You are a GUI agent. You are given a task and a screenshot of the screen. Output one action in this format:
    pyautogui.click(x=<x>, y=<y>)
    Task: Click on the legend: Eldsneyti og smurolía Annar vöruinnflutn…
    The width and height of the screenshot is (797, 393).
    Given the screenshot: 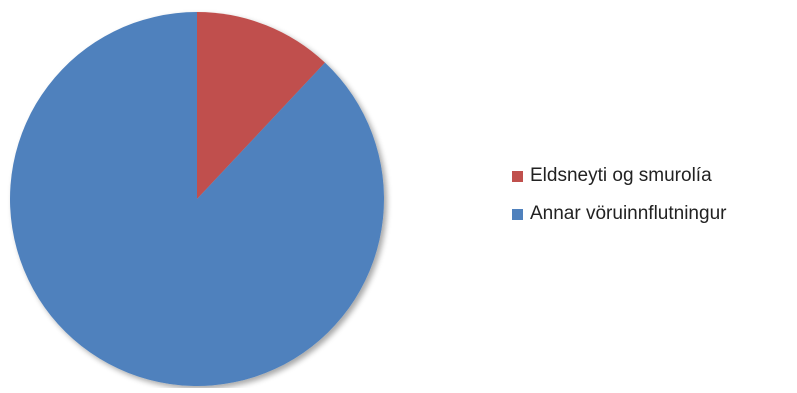 What is the action you would take?
    pyautogui.click(x=619, y=195)
    